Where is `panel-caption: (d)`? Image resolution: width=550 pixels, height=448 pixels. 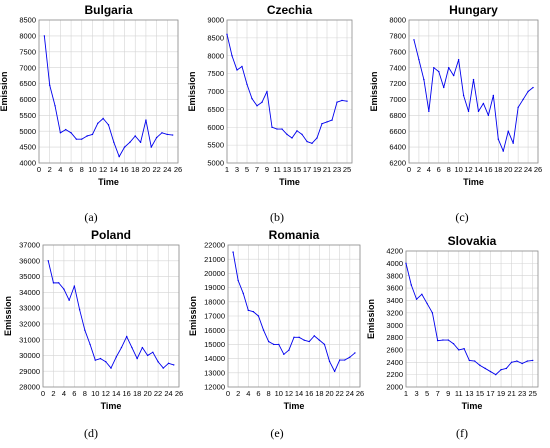 panel-caption: (d) is located at coordinates (91, 433).